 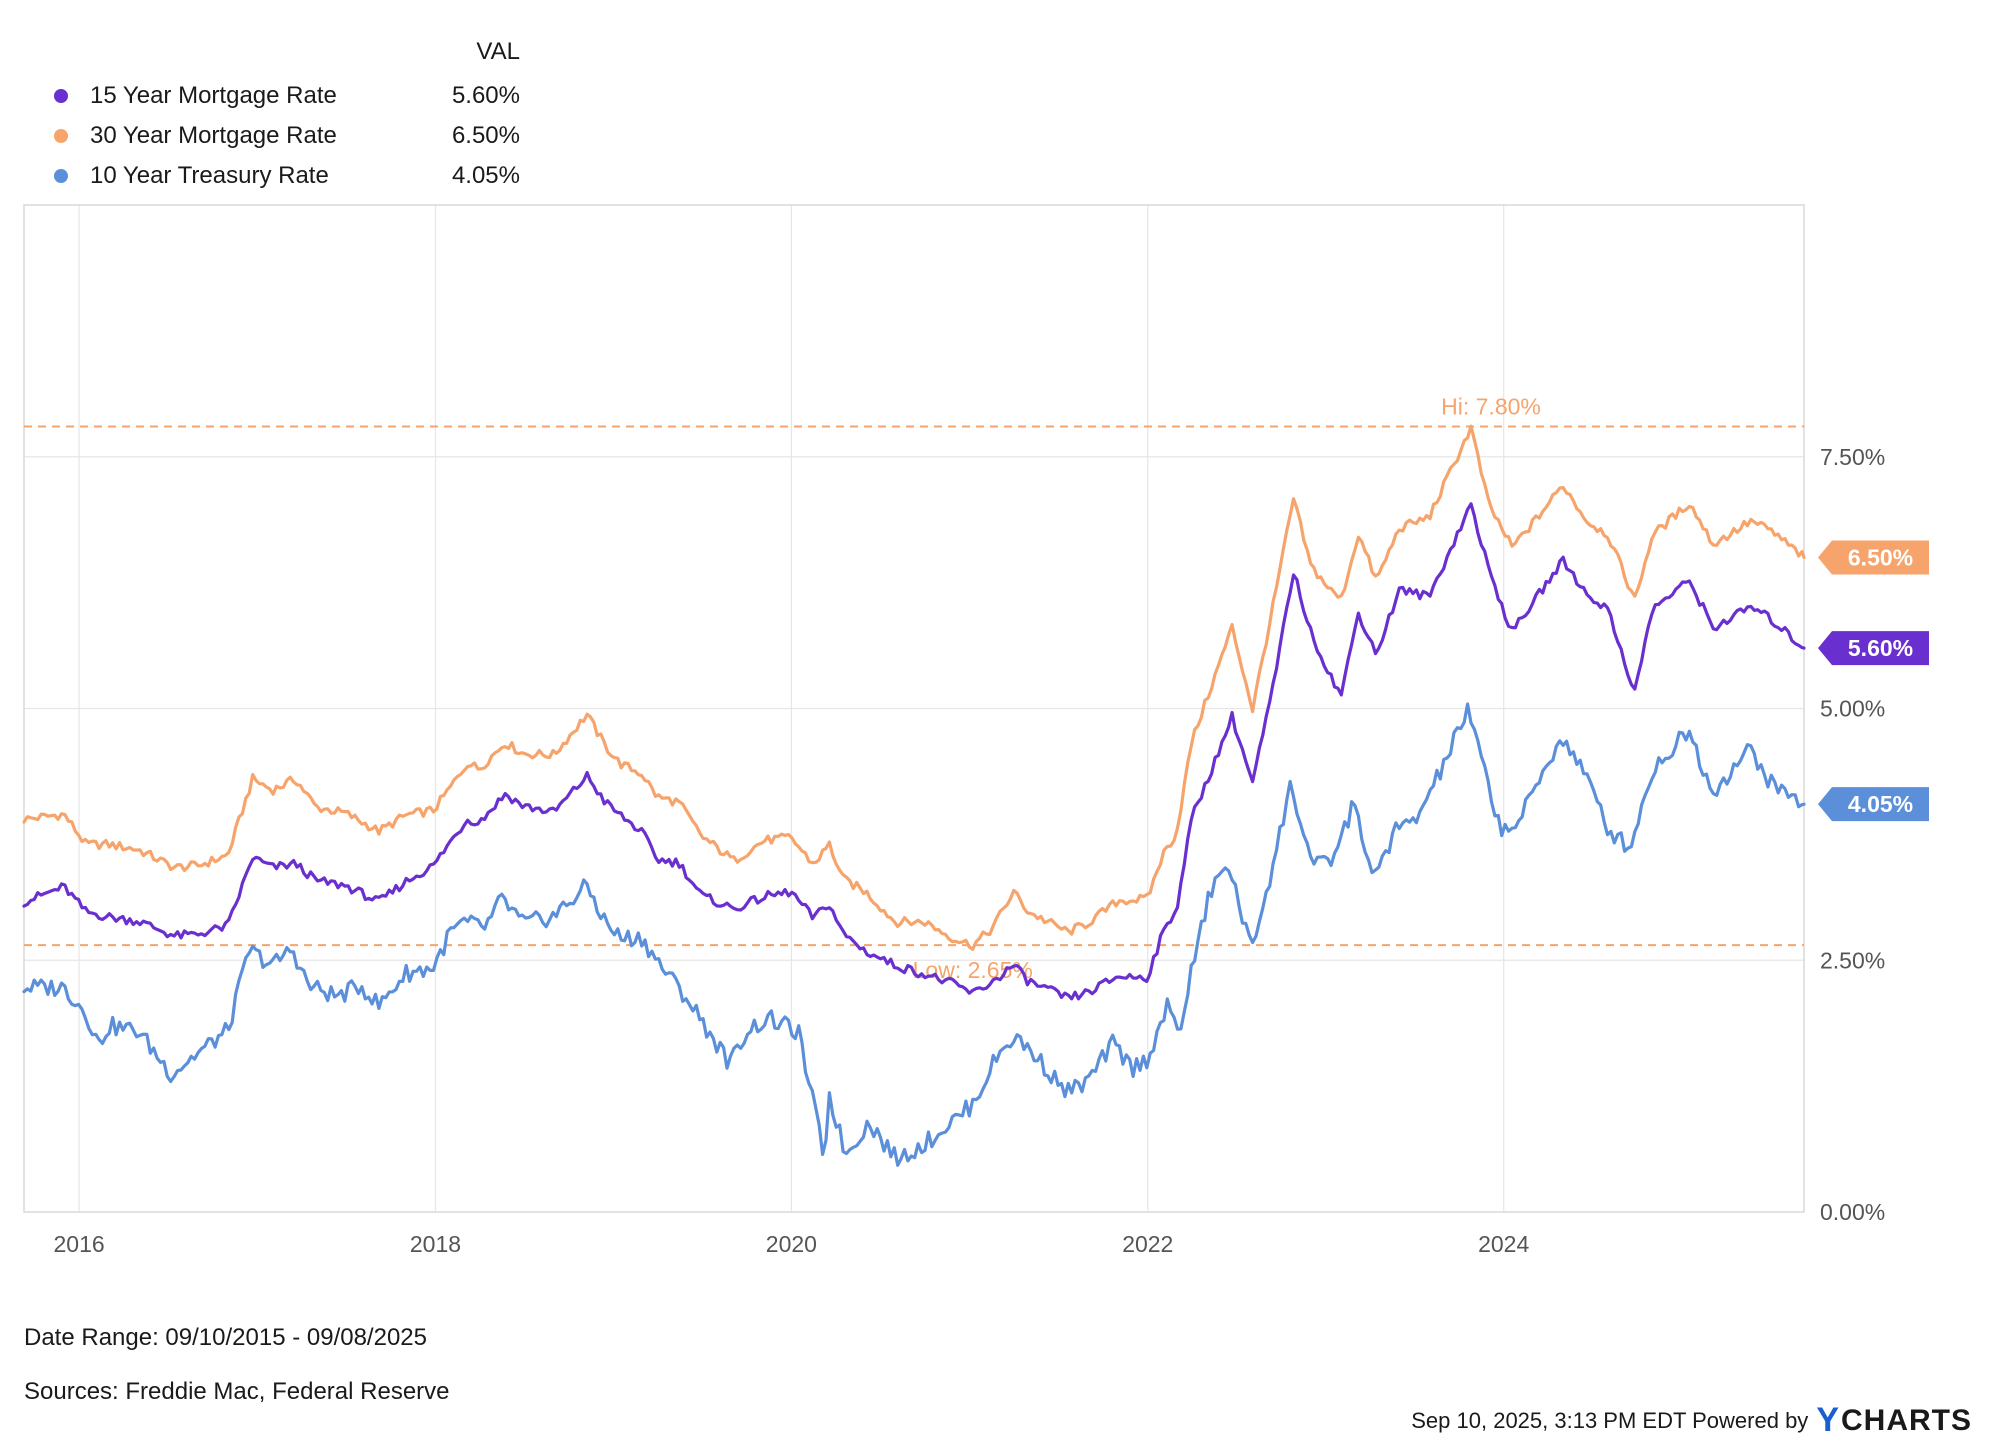 I want to click on x-tick-label: 2022, so click(x=1147, y=1244).